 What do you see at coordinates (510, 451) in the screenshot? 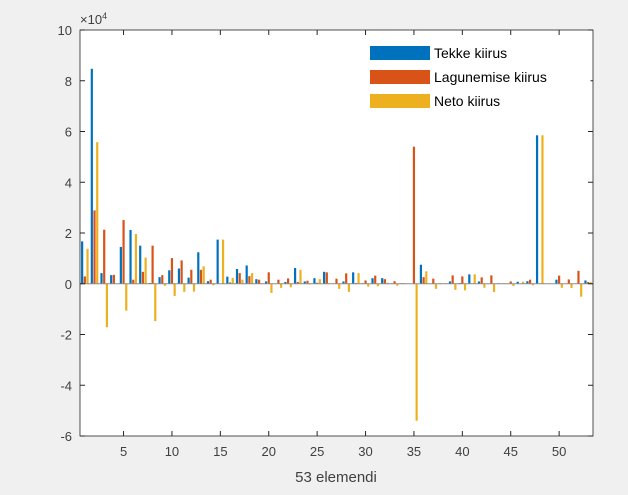
I see `x-tick-label: 45` at bounding box center [510, 451].